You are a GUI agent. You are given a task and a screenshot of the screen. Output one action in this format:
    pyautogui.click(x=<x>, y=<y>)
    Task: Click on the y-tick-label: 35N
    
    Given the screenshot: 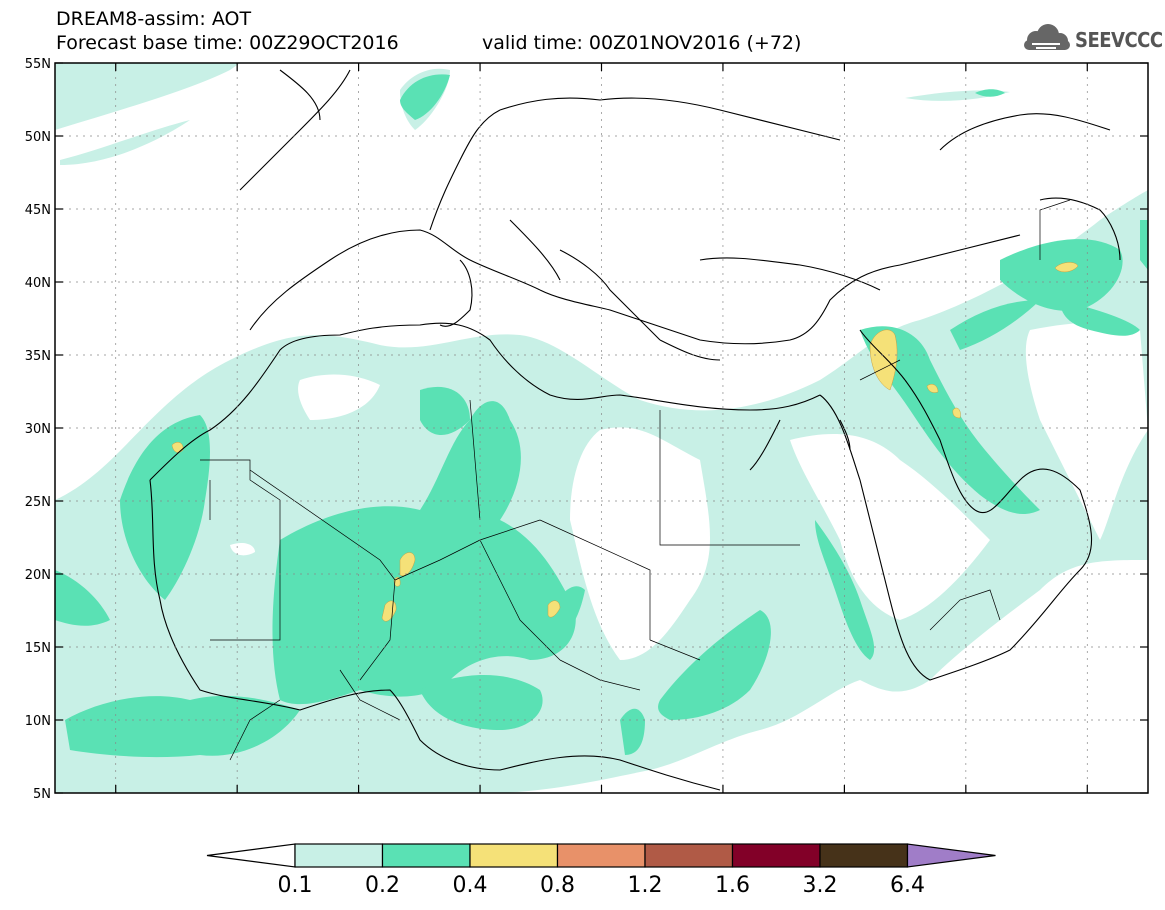 What is the action you would take?
    pyautogui.click(x=38, y=356)
    